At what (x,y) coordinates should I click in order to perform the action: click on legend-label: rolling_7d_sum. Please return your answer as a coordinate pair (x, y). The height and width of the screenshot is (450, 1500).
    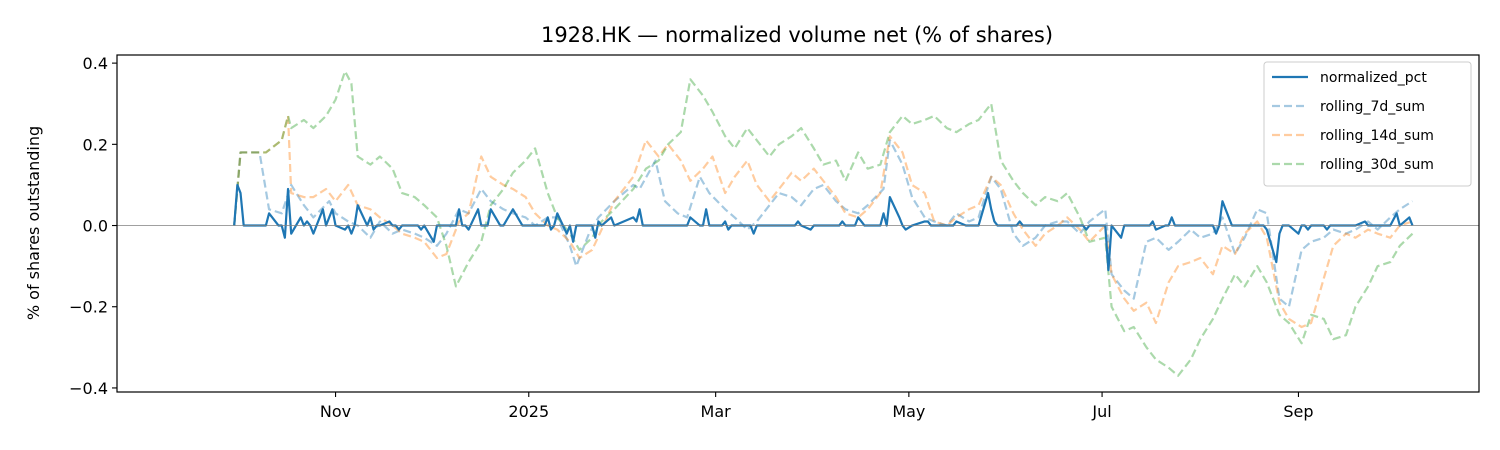
    Looking at the image, I should click on (1372, 107).